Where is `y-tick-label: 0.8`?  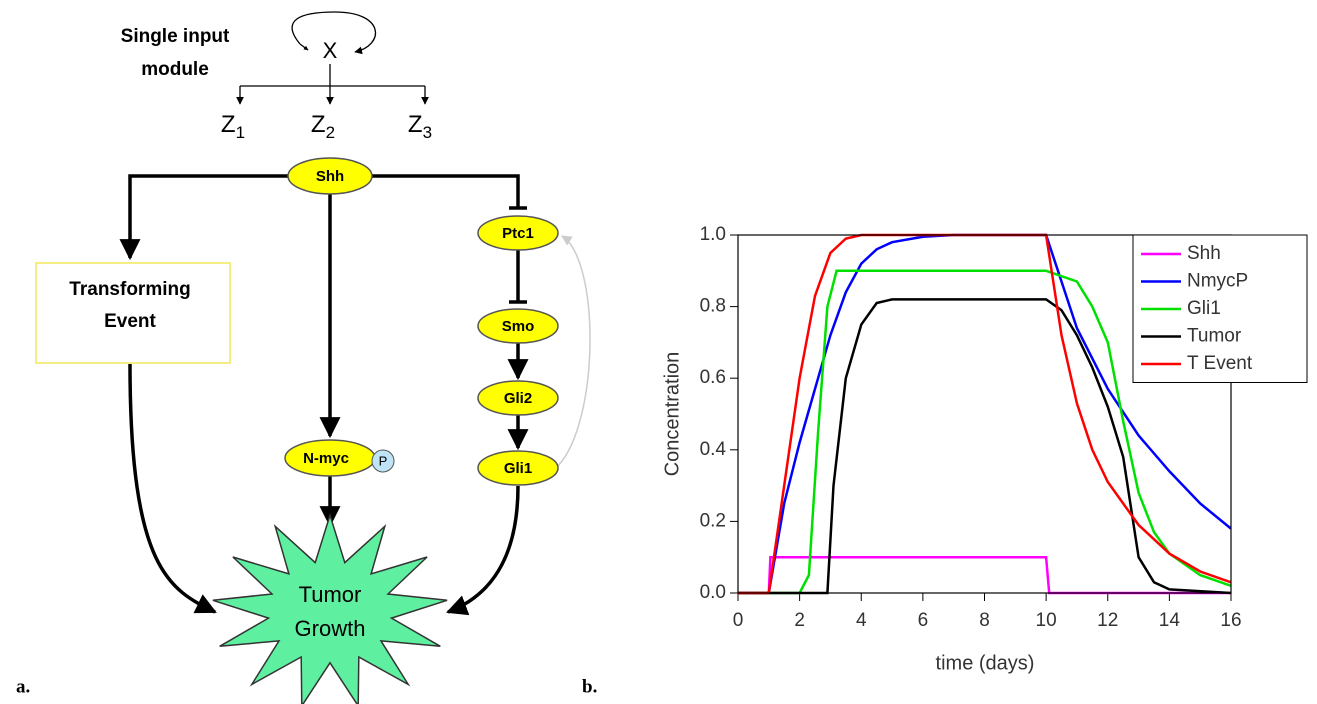 y-tick-label: 0.8 is located at coordinates (713, 306).